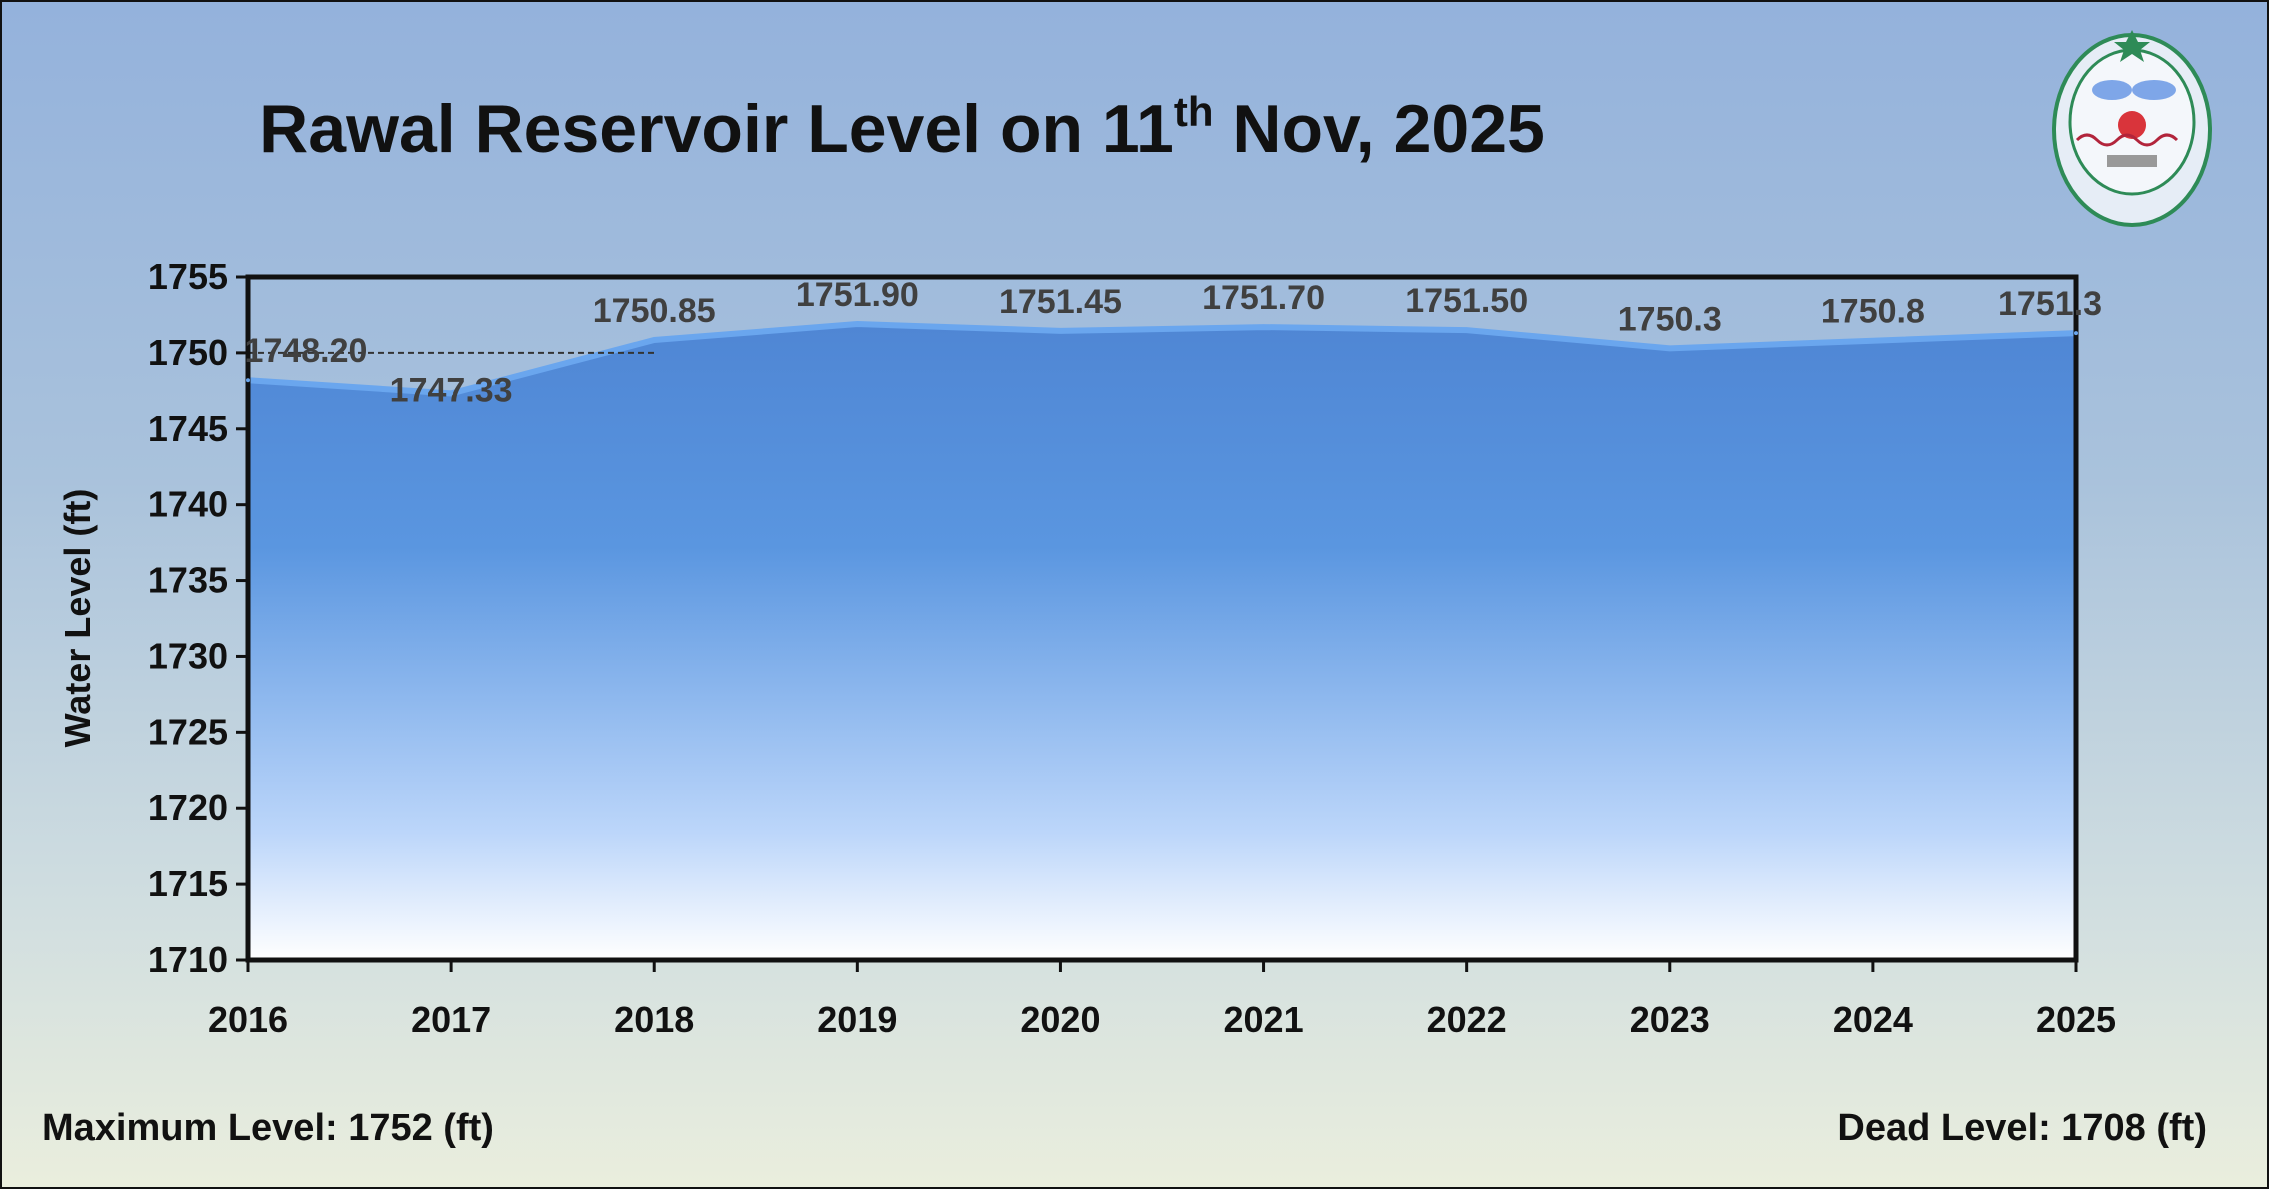 The width and height of the screenshot is (2269, 1189). What do you see at coordinates (248, 1019) in the screenshot?
I see `x-tick-label: 2016` at bounding box center [248, 1019].